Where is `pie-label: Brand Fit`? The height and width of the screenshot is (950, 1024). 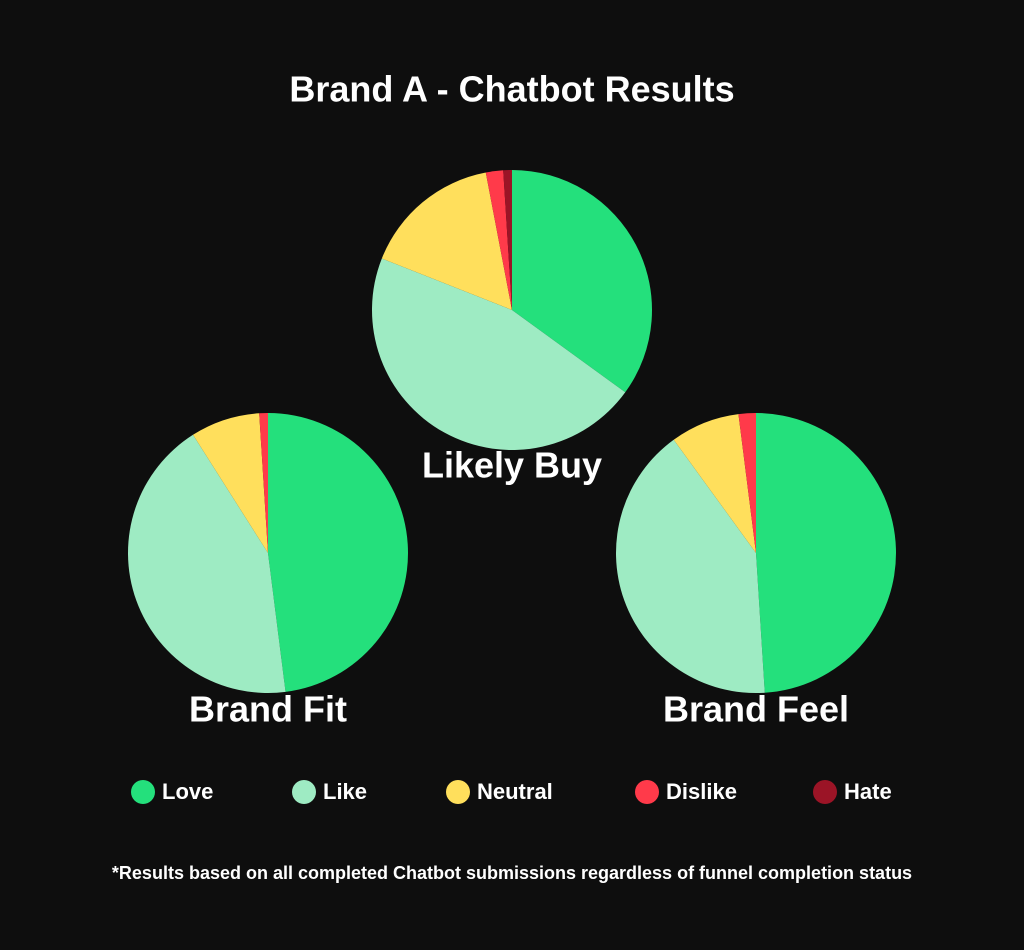
pie-label: Brand Fit is located at coordinates (268, 709).